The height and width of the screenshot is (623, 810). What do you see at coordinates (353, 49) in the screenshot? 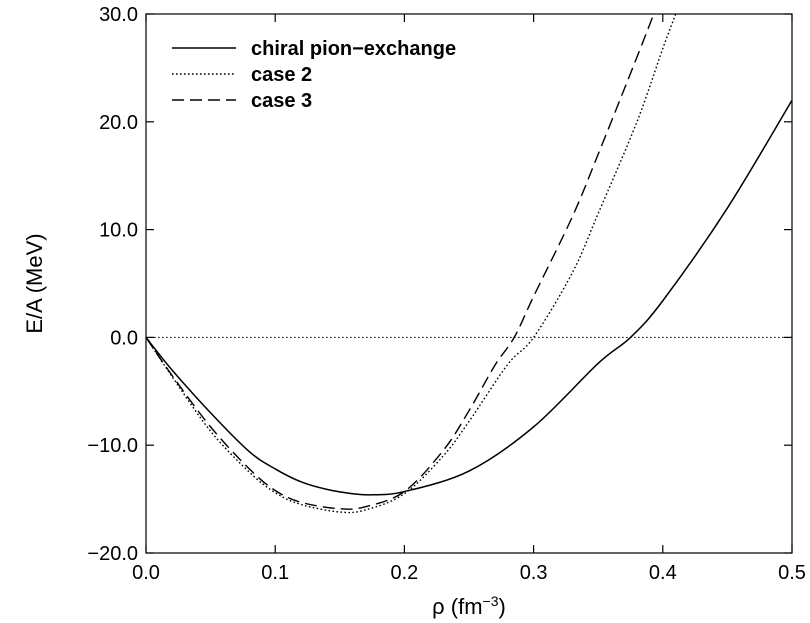
I see `series-chiral-pion-exchange-legend-label: chiral pion−exchange` at bounding box center [353, 49].